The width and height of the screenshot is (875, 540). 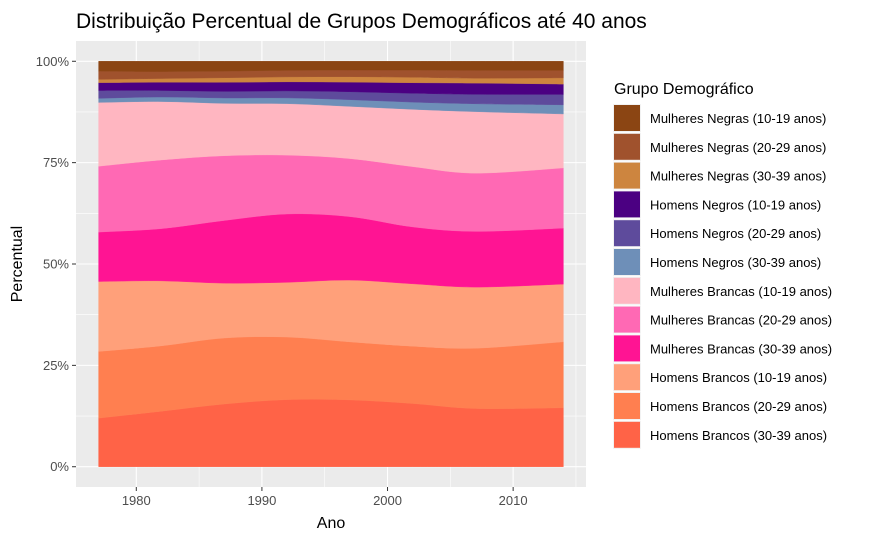 I want to click on y-tick-label: 100%, so click(x=53, y=61).